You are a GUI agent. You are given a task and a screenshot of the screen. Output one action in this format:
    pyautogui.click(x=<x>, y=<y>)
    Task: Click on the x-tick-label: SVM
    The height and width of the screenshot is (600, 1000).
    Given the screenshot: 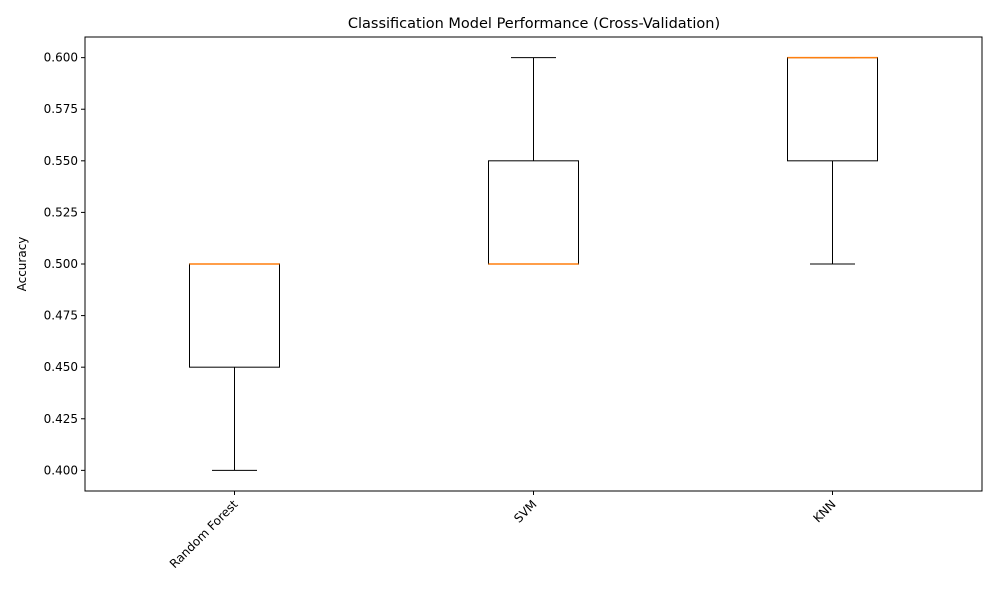 What is the action you would take?
    pyautogui.click(x=525, y=511)
    